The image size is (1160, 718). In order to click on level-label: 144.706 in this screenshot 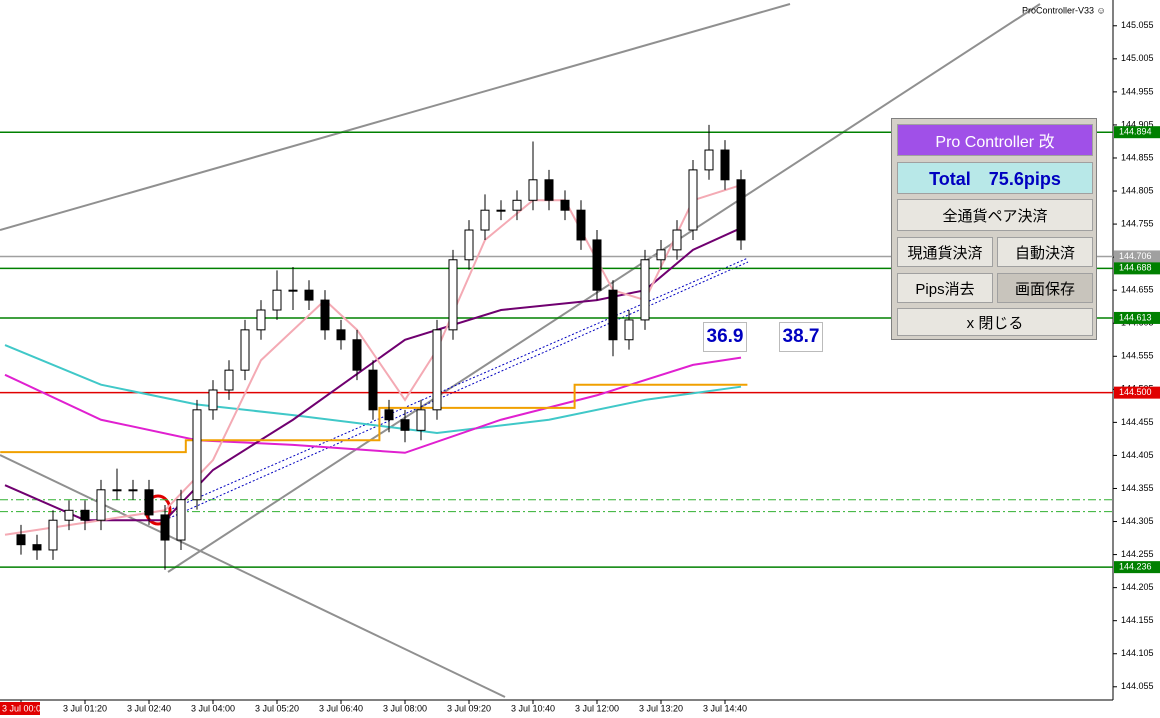, I will do `click(1135, 256)`.